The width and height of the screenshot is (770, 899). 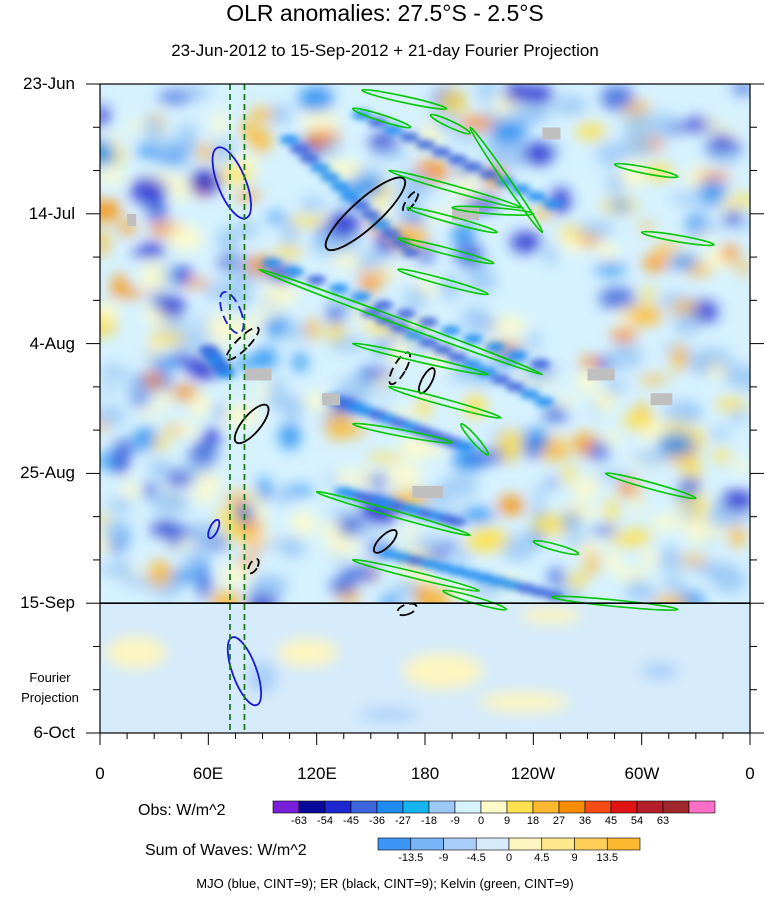 I want to click on colorbar-tick-label: 9, so click(x=574, y=858).